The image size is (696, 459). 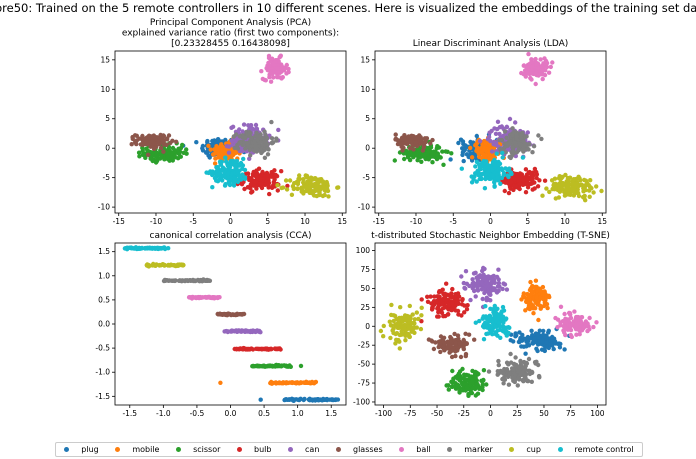 What do you see at coordinates (104, 275) in the screenshot?
I see `y-tick-label: 1.0` at bounding box center [104, 275].